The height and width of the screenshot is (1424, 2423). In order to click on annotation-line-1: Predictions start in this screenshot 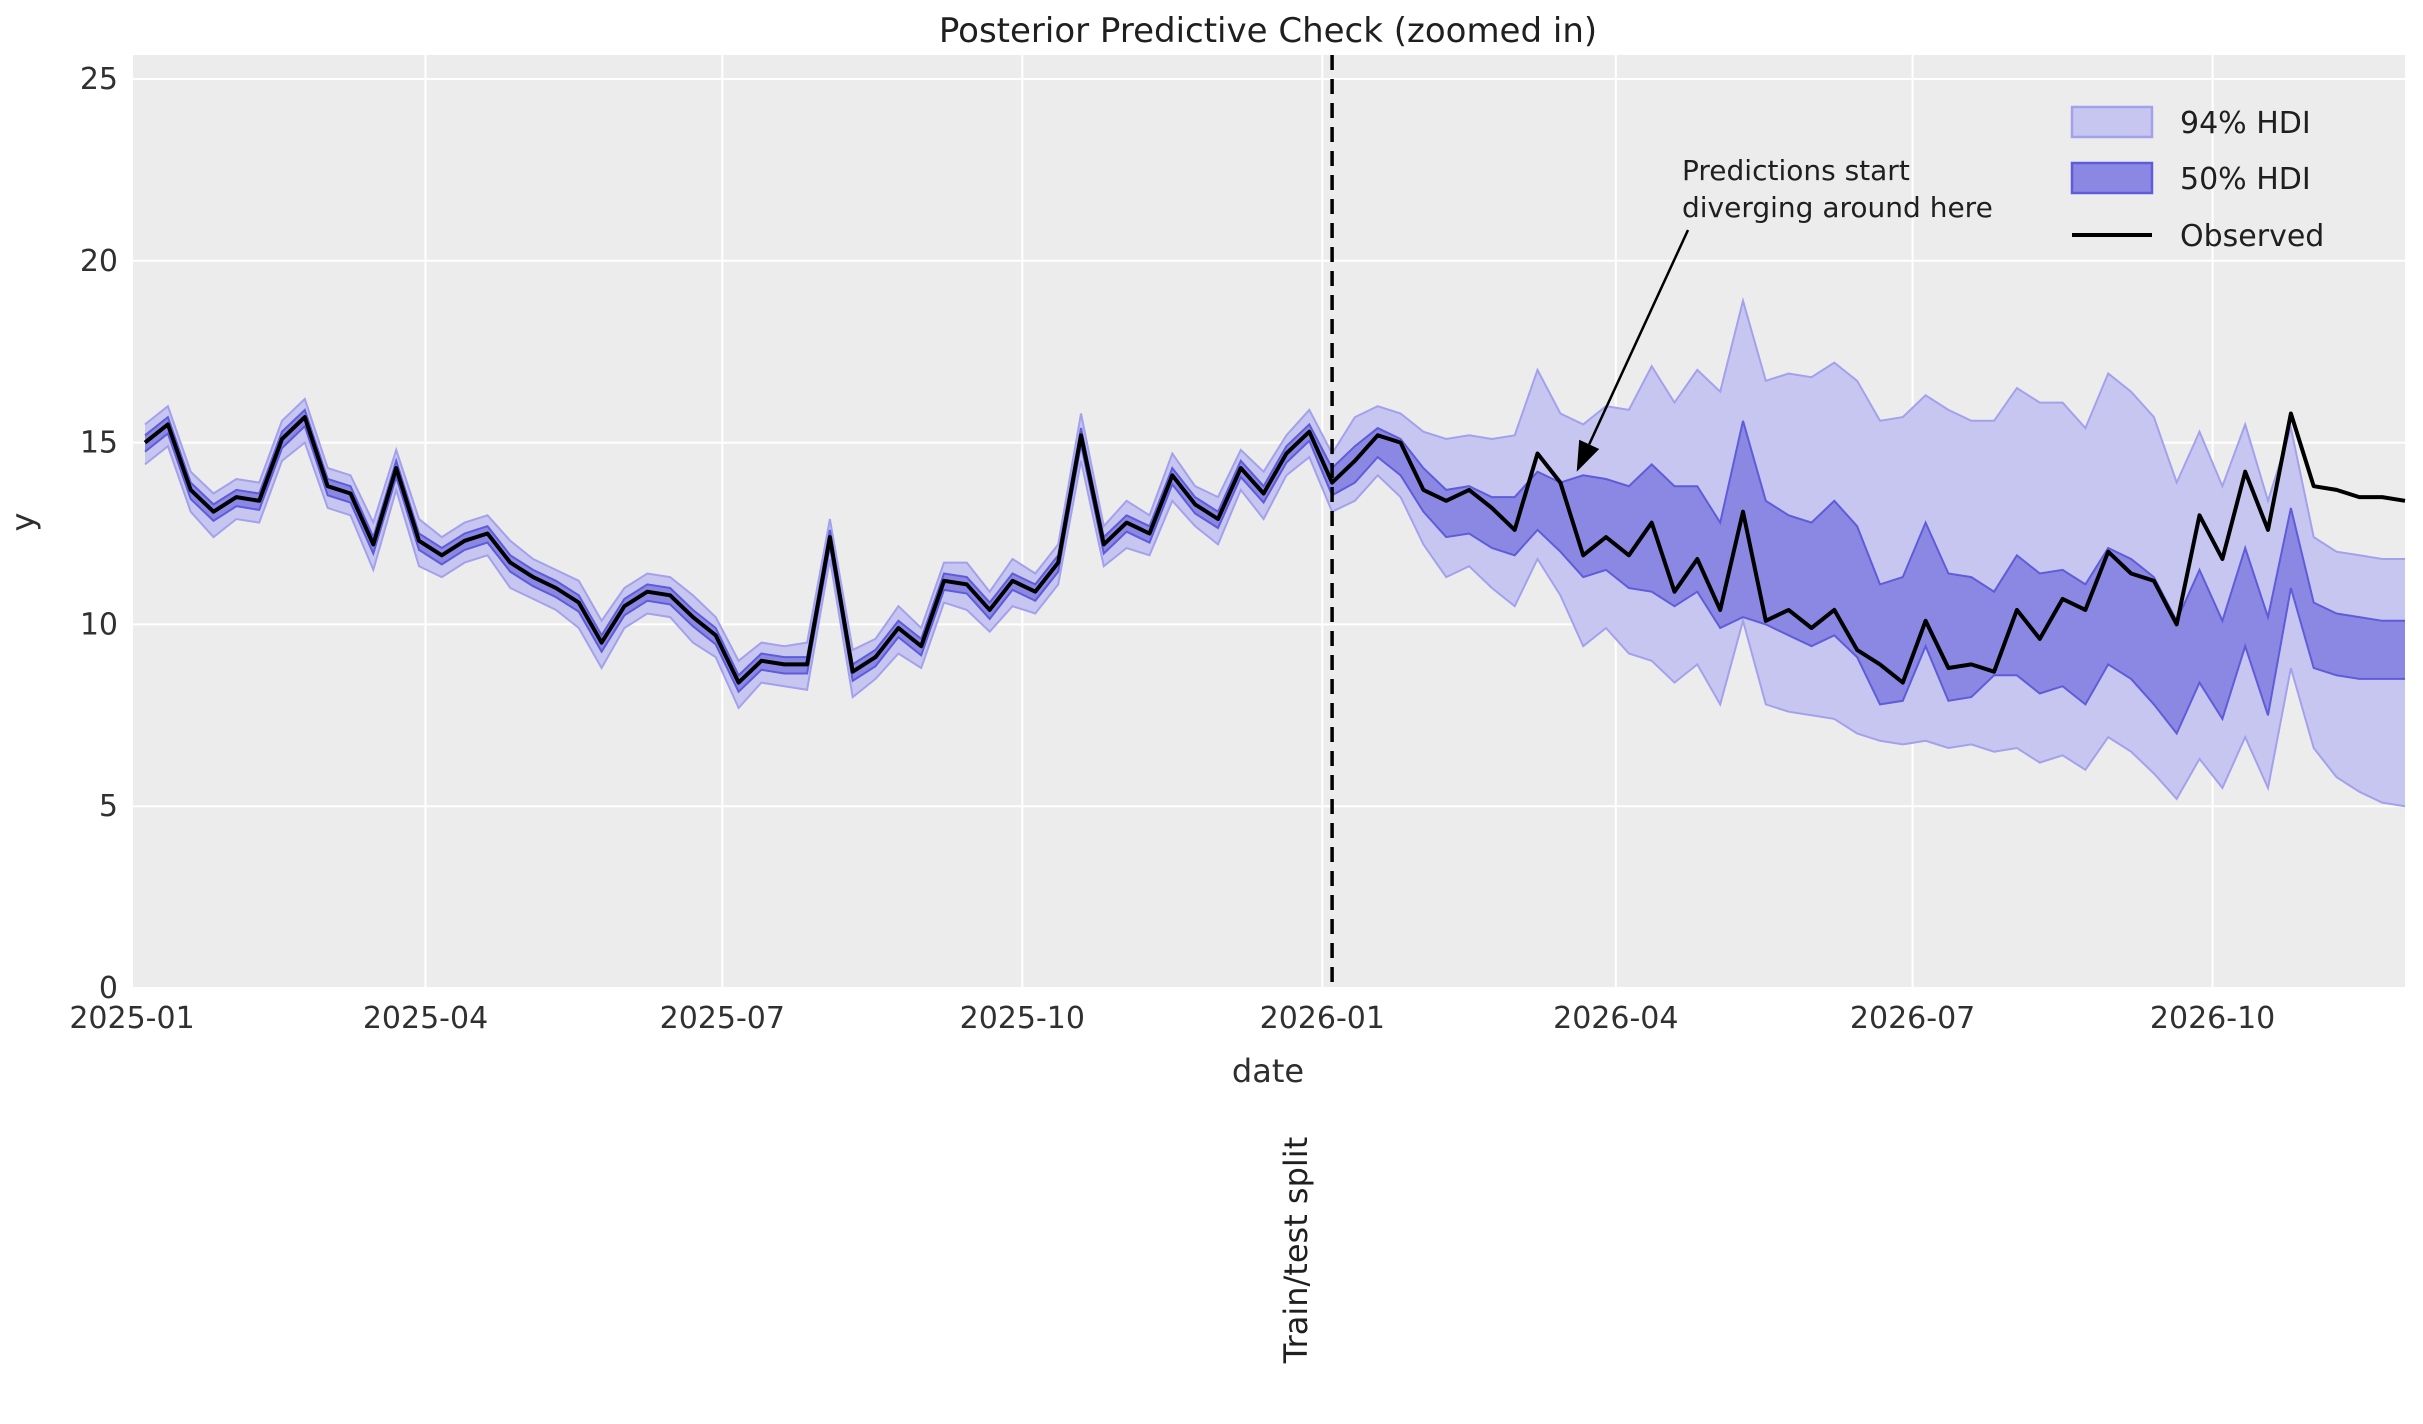, I will do `click(1796, 170)`.